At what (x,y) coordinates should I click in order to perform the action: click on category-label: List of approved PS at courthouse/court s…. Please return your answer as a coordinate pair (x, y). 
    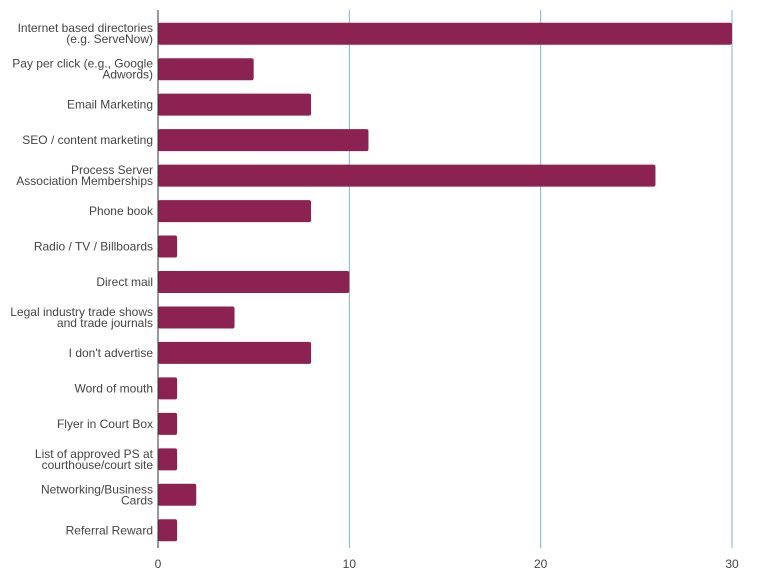
    Looking at the image, I should click on (94, 459).